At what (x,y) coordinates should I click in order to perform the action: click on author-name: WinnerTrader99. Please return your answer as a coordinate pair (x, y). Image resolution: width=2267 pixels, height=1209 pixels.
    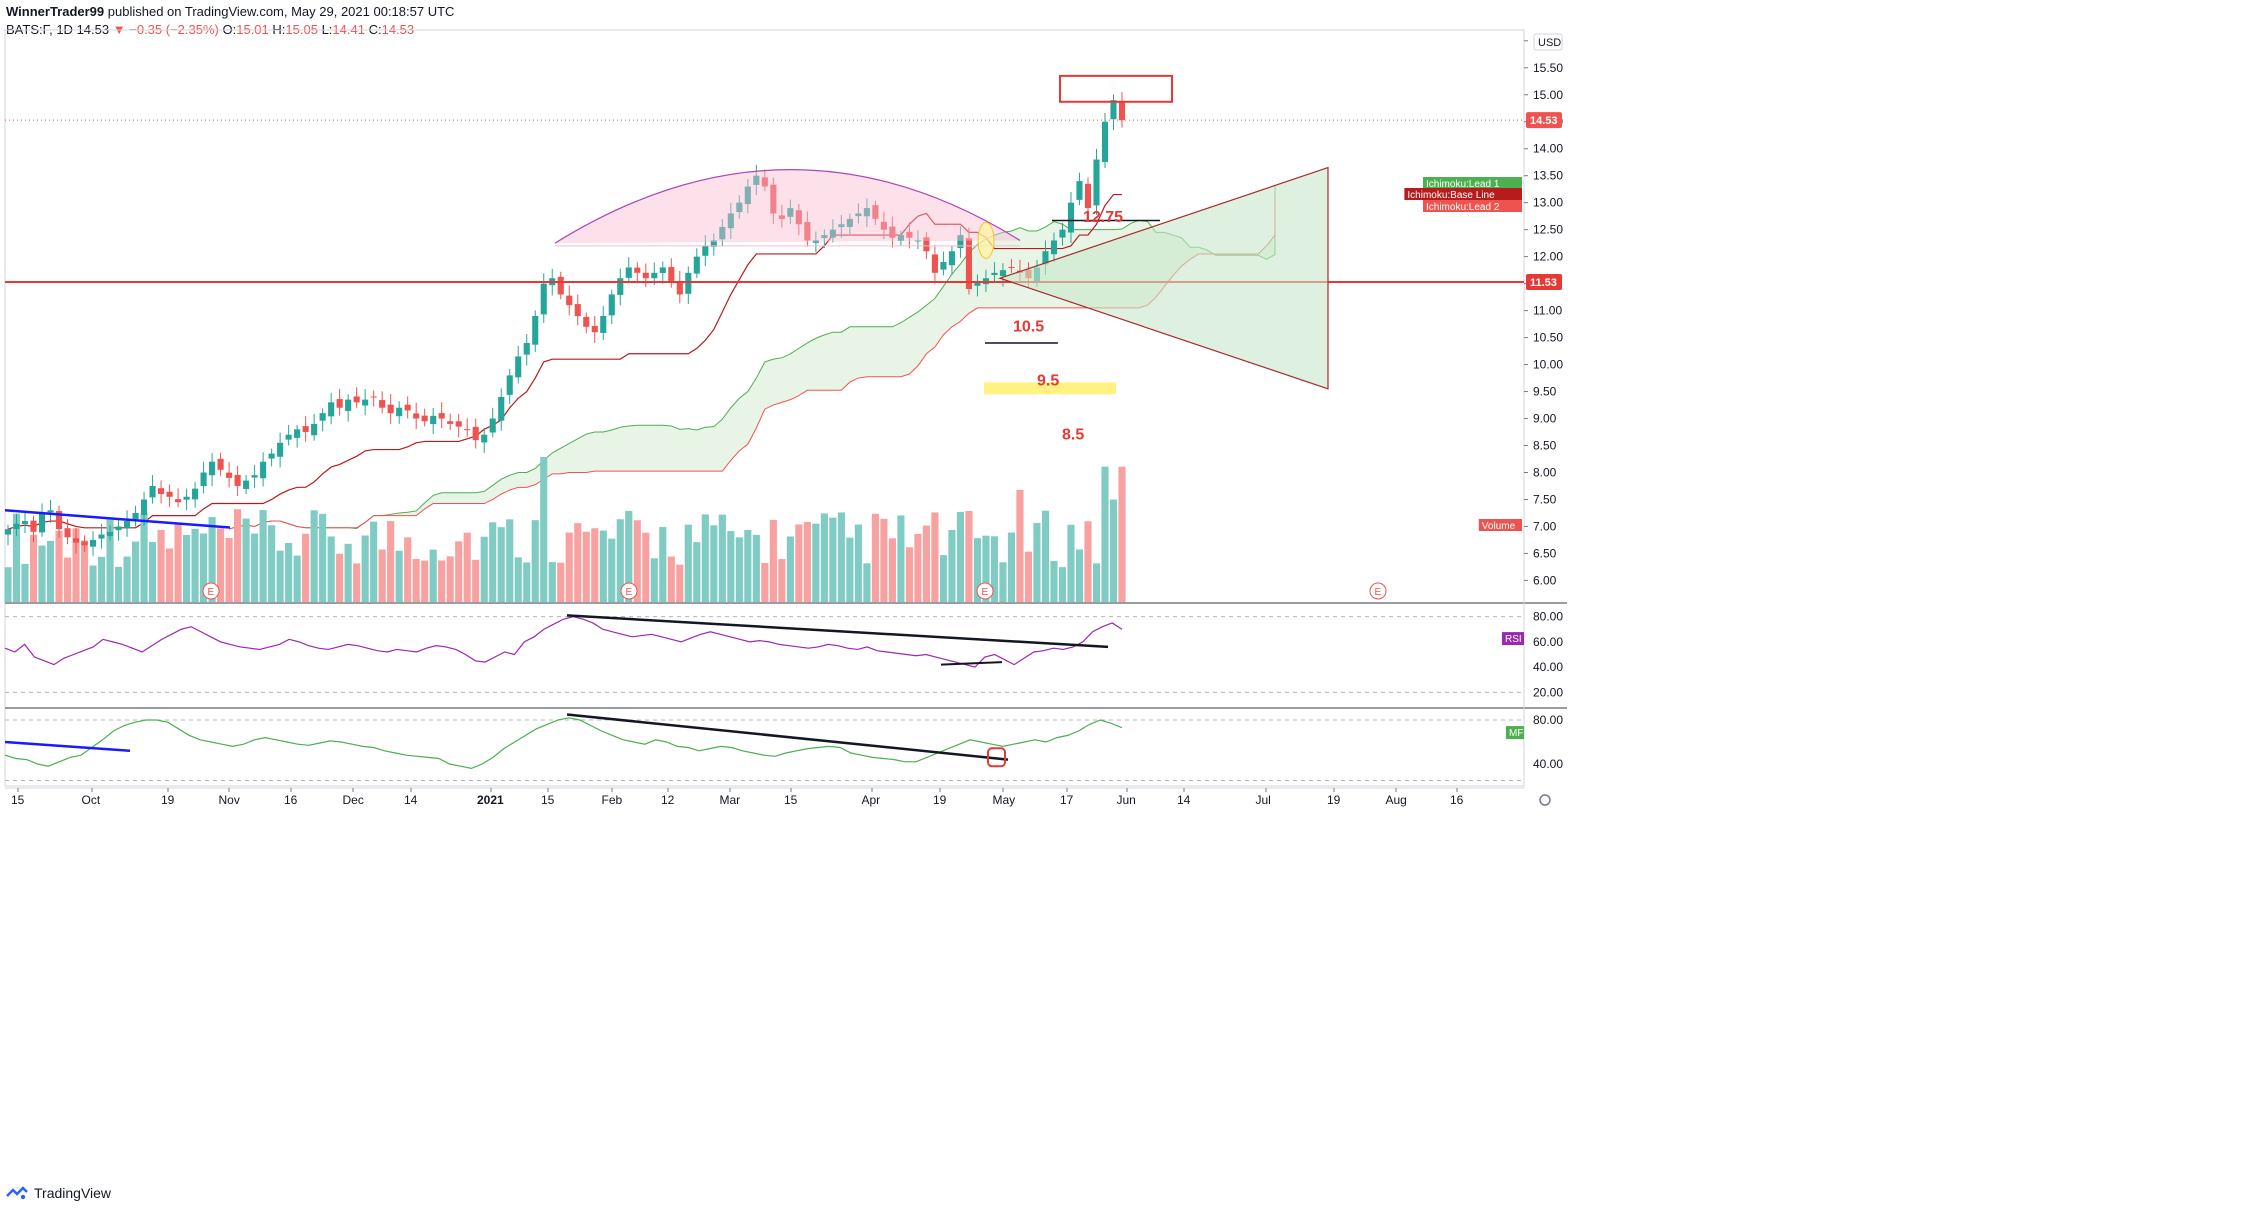
    Looking at the image, I should click on (55, 11).